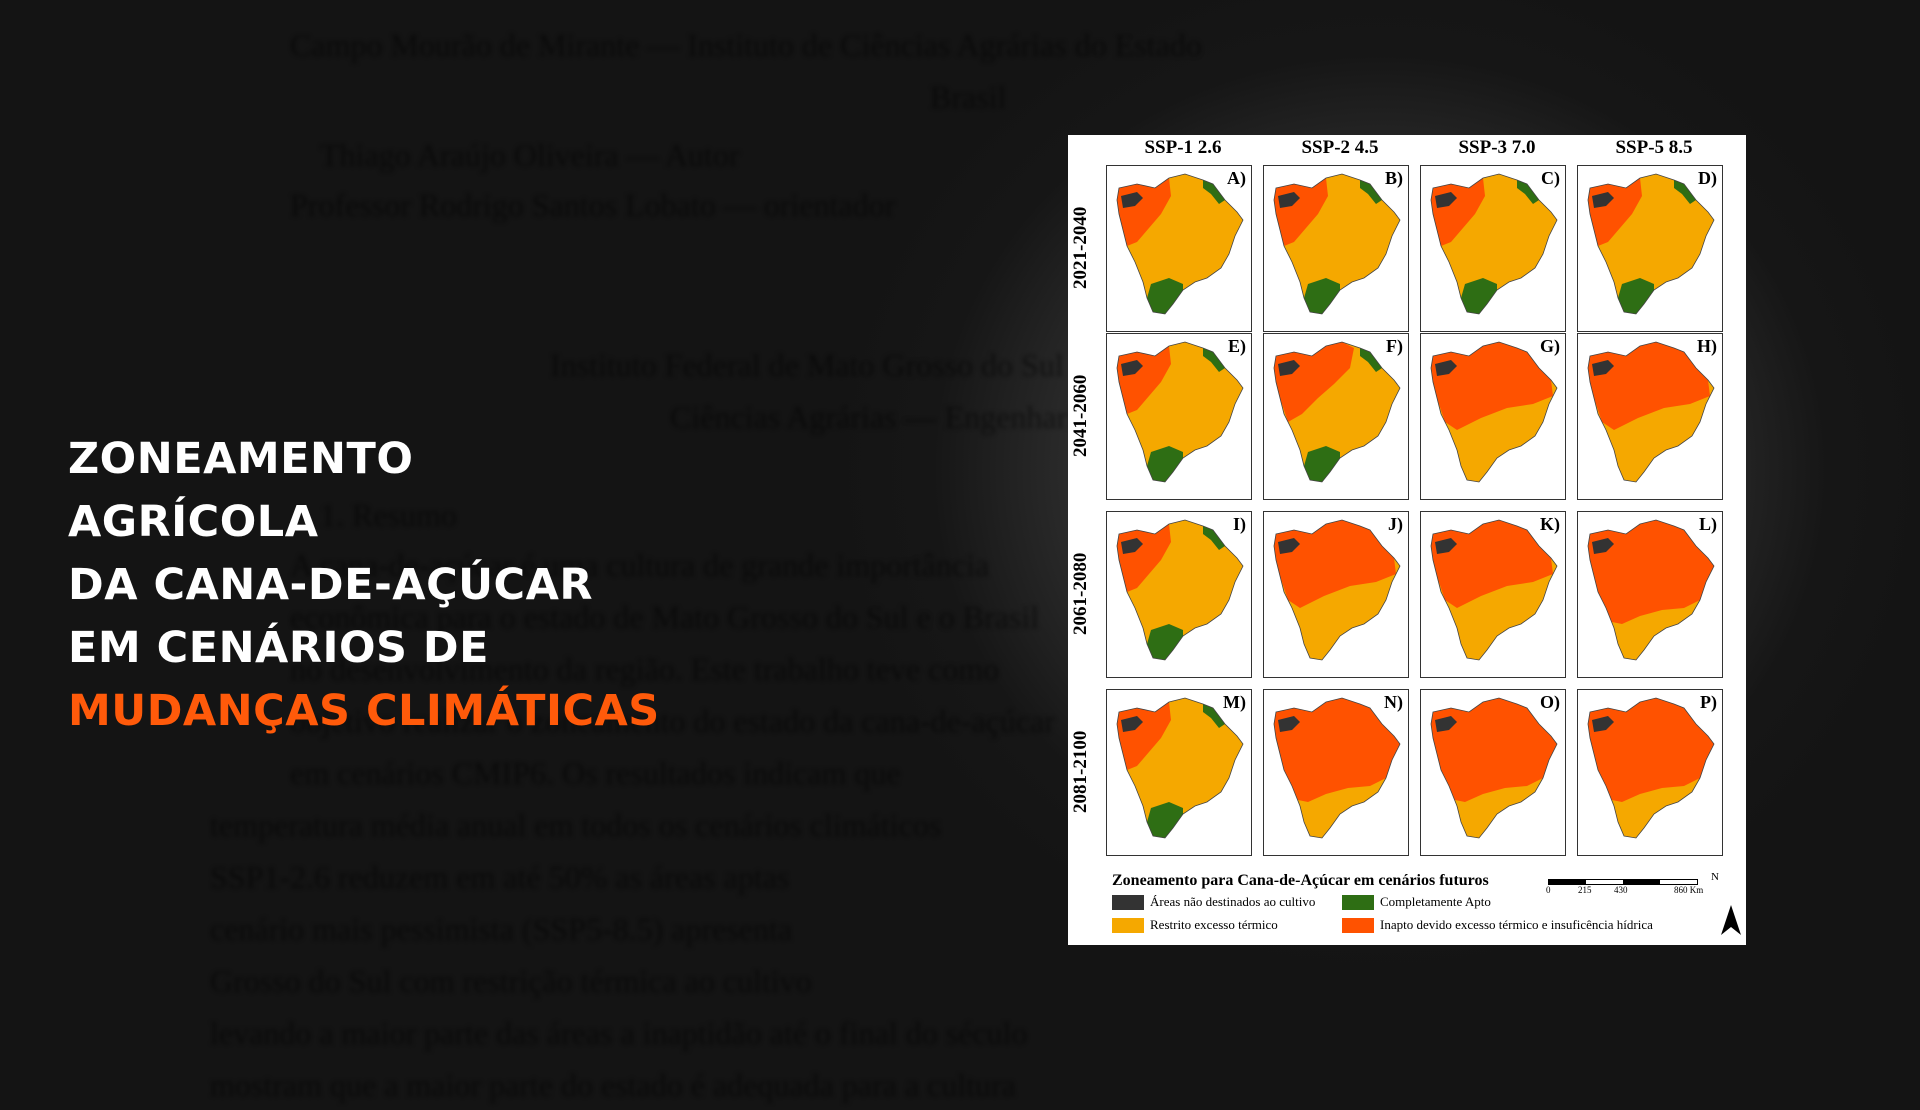 The width and height of the screenshot is (1920, 1110). What do you see at coordinates (1689, 890) in the screenshot?
I see `scale-tick-3: 860 Km` at bounding box center [1689, 890].